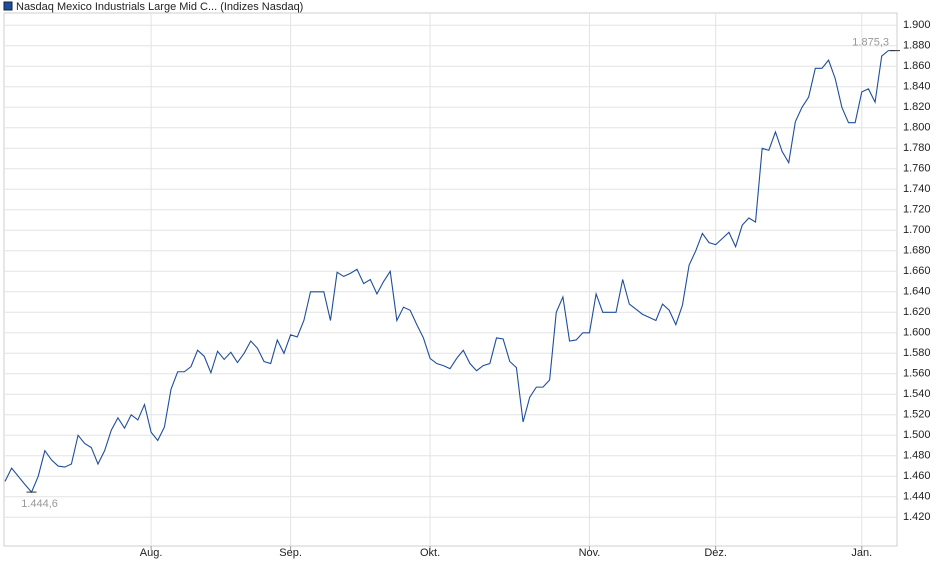  Describe the element at coordinates (917, 517) in the screenshot. I see `y-tick-label: 1.420` at that location.